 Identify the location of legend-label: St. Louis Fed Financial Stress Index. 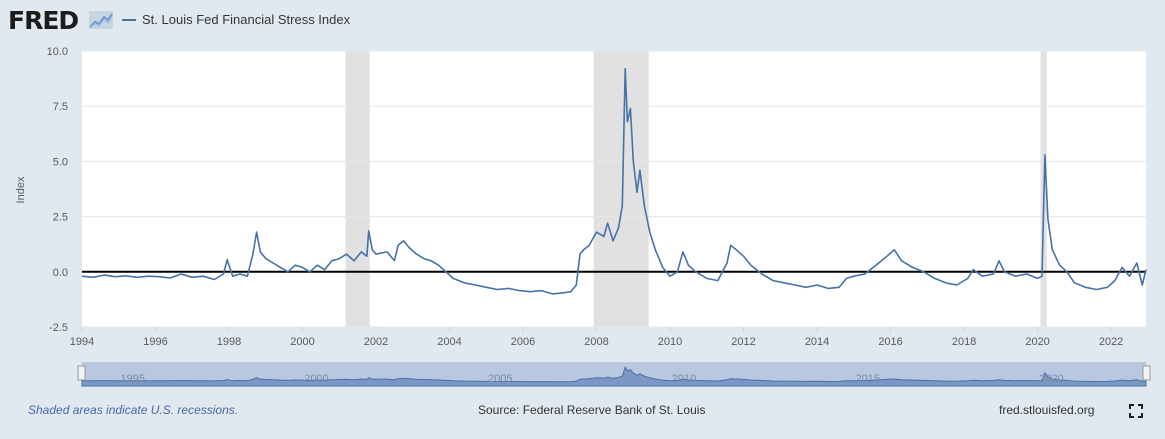
(246, 19).